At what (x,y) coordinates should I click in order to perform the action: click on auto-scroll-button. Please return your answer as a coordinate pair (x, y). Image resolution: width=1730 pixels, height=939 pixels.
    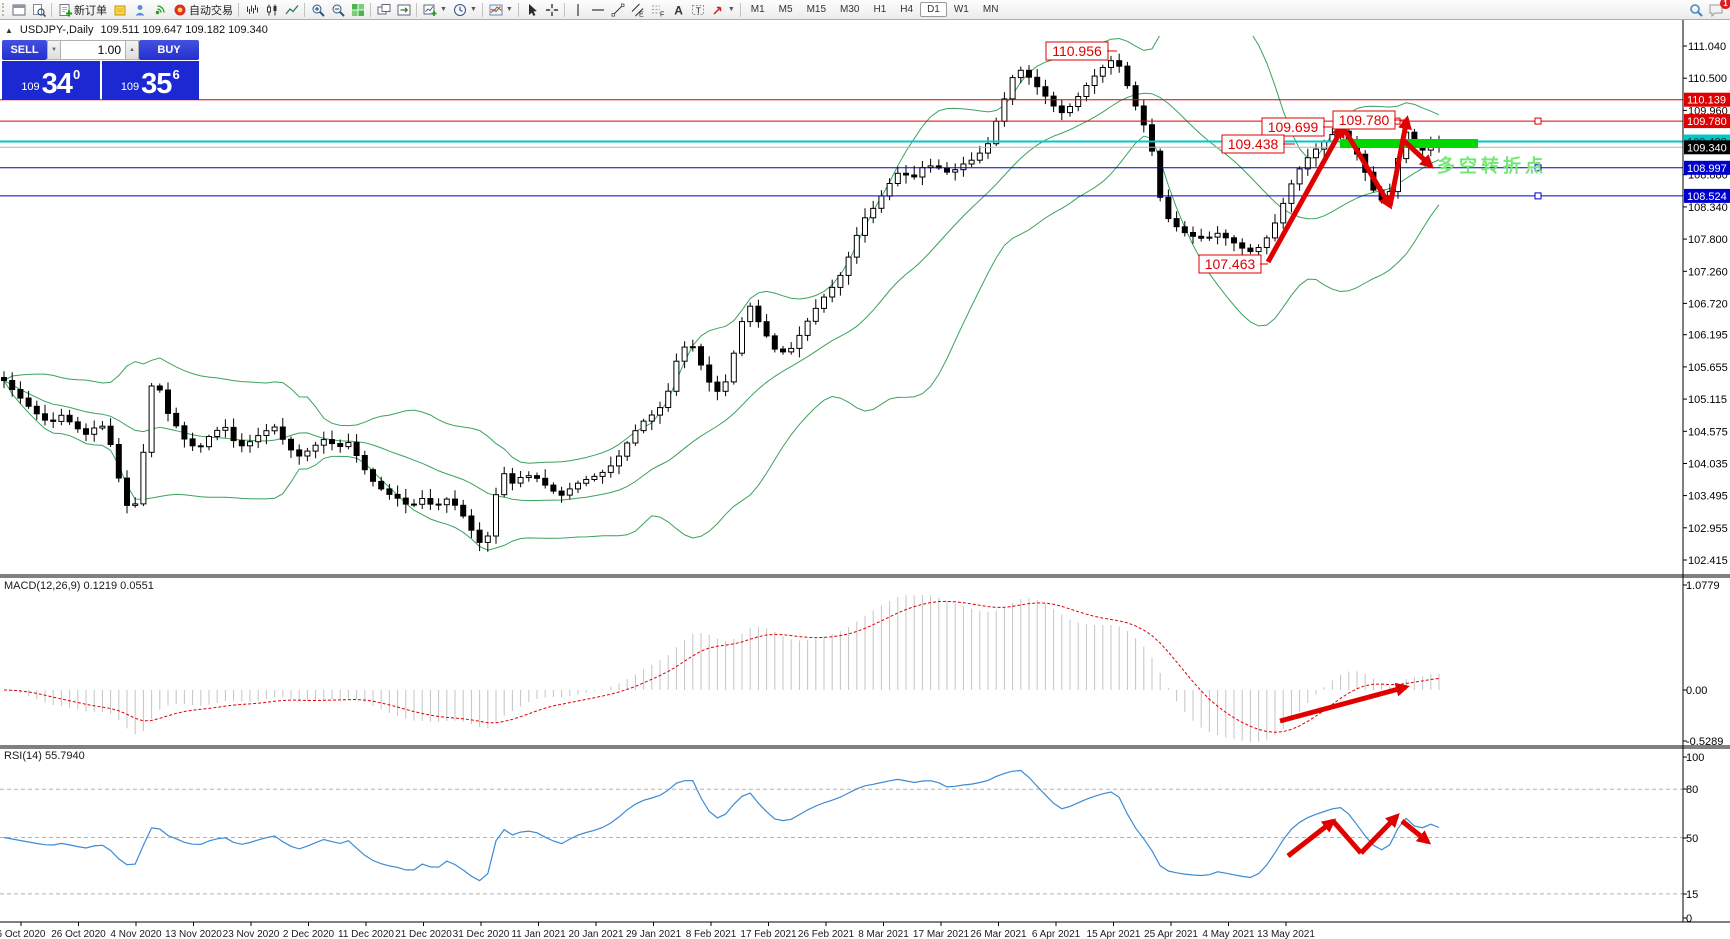
    Looking at the image, I should click on (384, 9).